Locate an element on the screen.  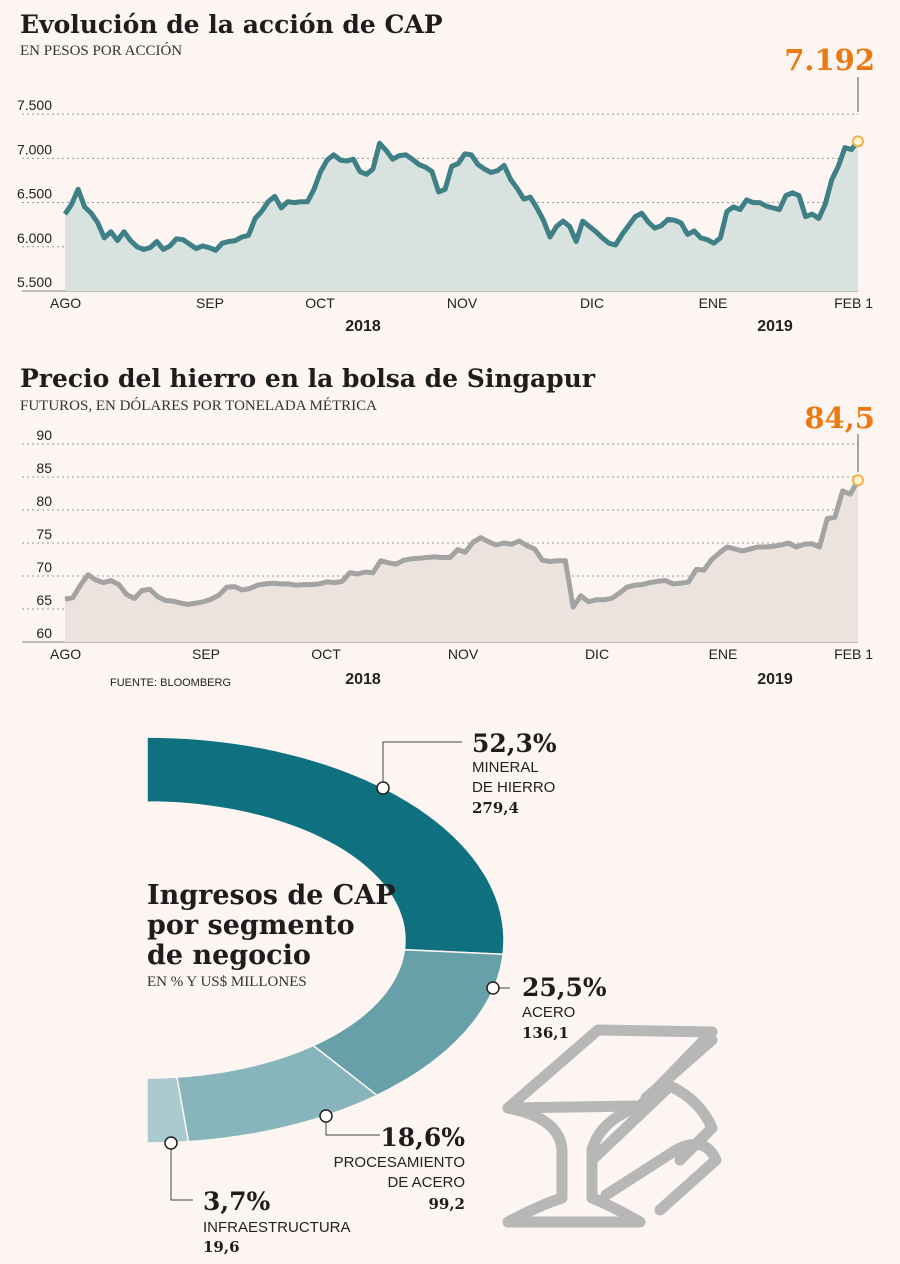
chart1-title: Evolución de la acción de CAP is located at coordinates (231, 24).